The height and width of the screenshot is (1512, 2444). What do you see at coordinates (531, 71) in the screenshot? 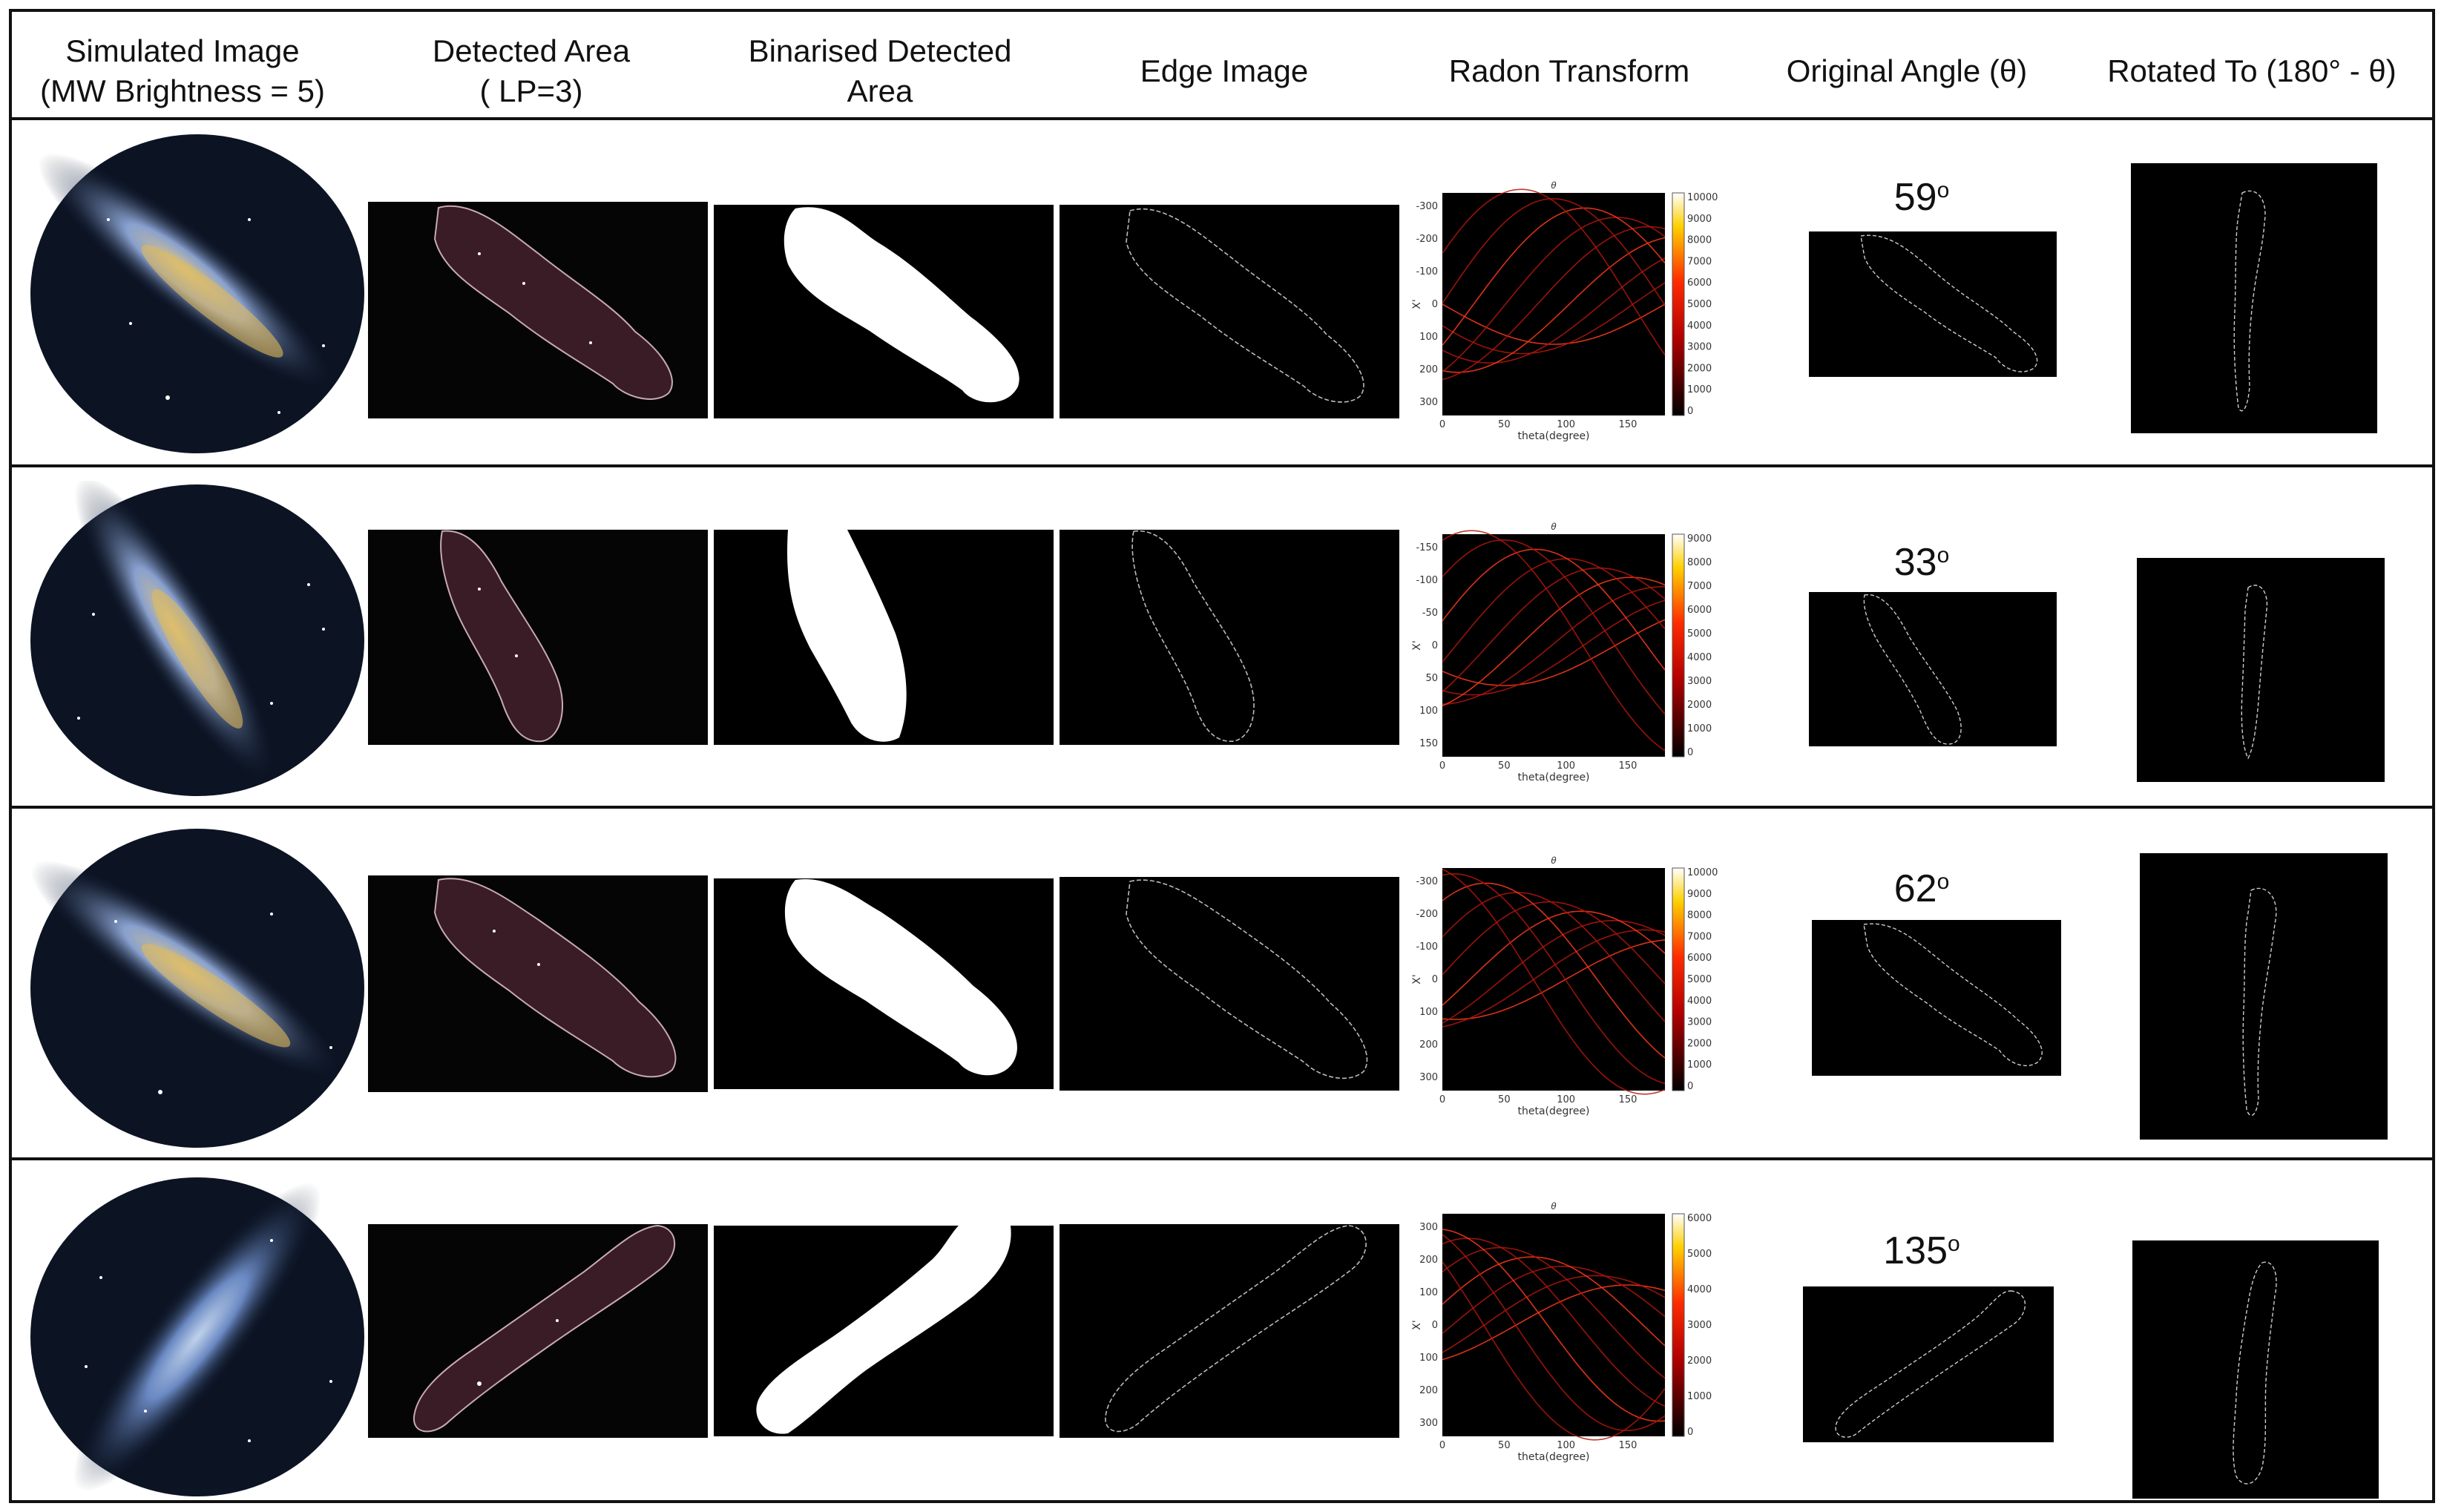
I see `header-detected-area: Detected Area ( LP=3)` at bounding box center [531, 71].